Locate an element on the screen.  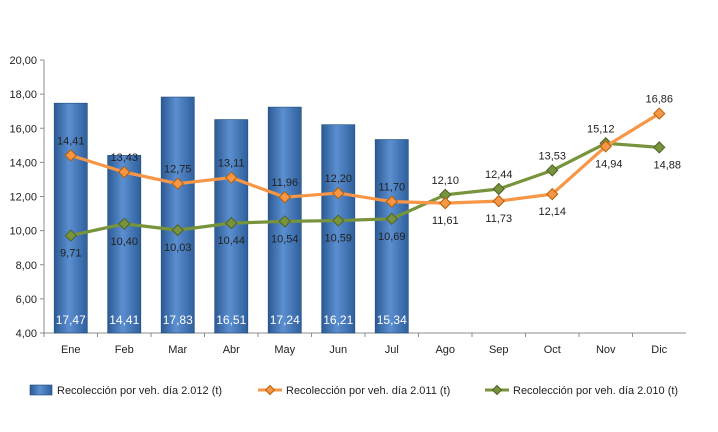
x-tick-label: Mar is located at coordinates (177, 350).